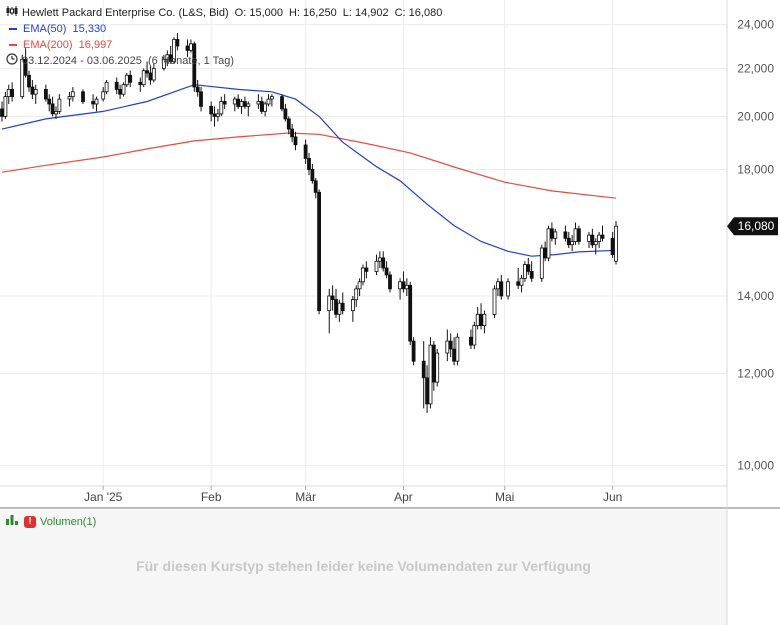 Image resolution: width=780 pixels, height=625 pixels. What do you see at coordinates (224, 29) in the screenshot?
I see `legend-ema50: EMA(50) 15,330` at bounding box center [224, 29].